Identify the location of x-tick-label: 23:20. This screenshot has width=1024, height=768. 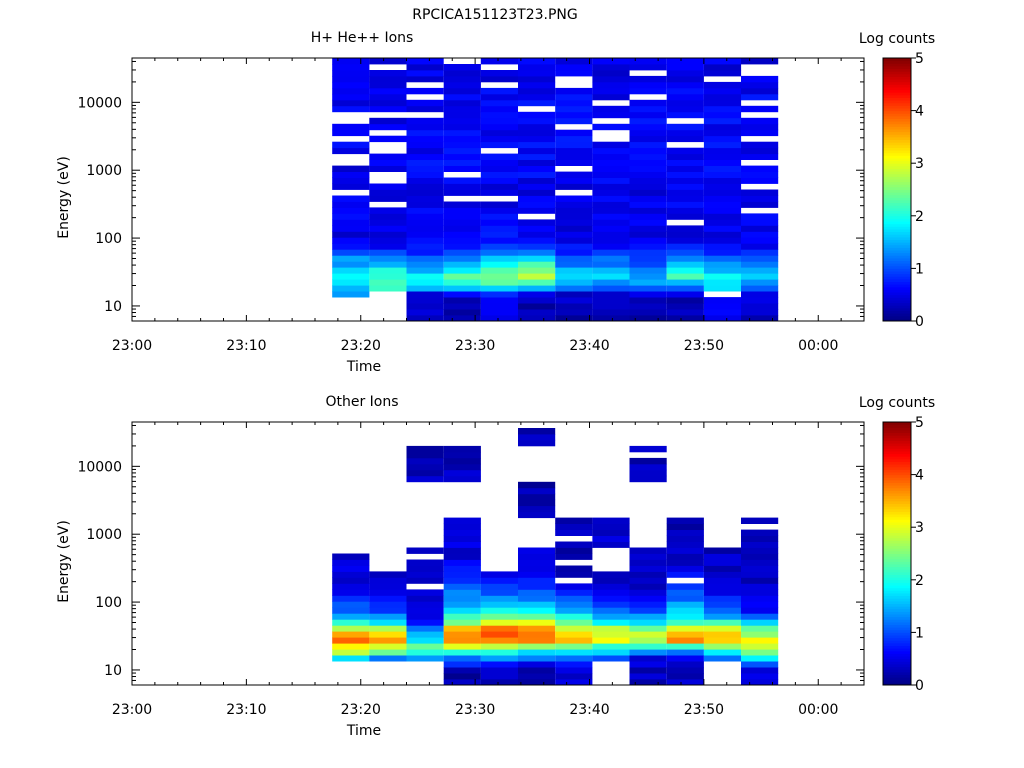
(361, 346).